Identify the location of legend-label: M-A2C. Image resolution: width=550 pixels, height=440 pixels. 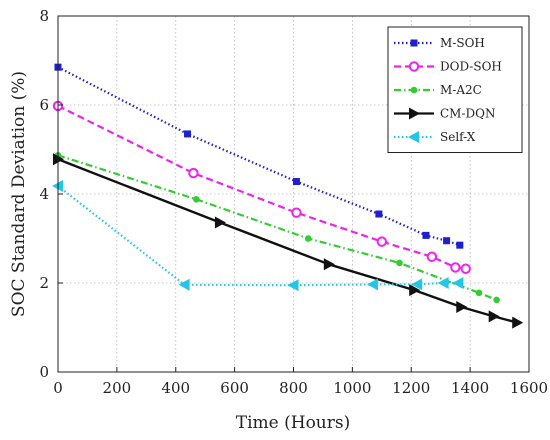
(461, 90).